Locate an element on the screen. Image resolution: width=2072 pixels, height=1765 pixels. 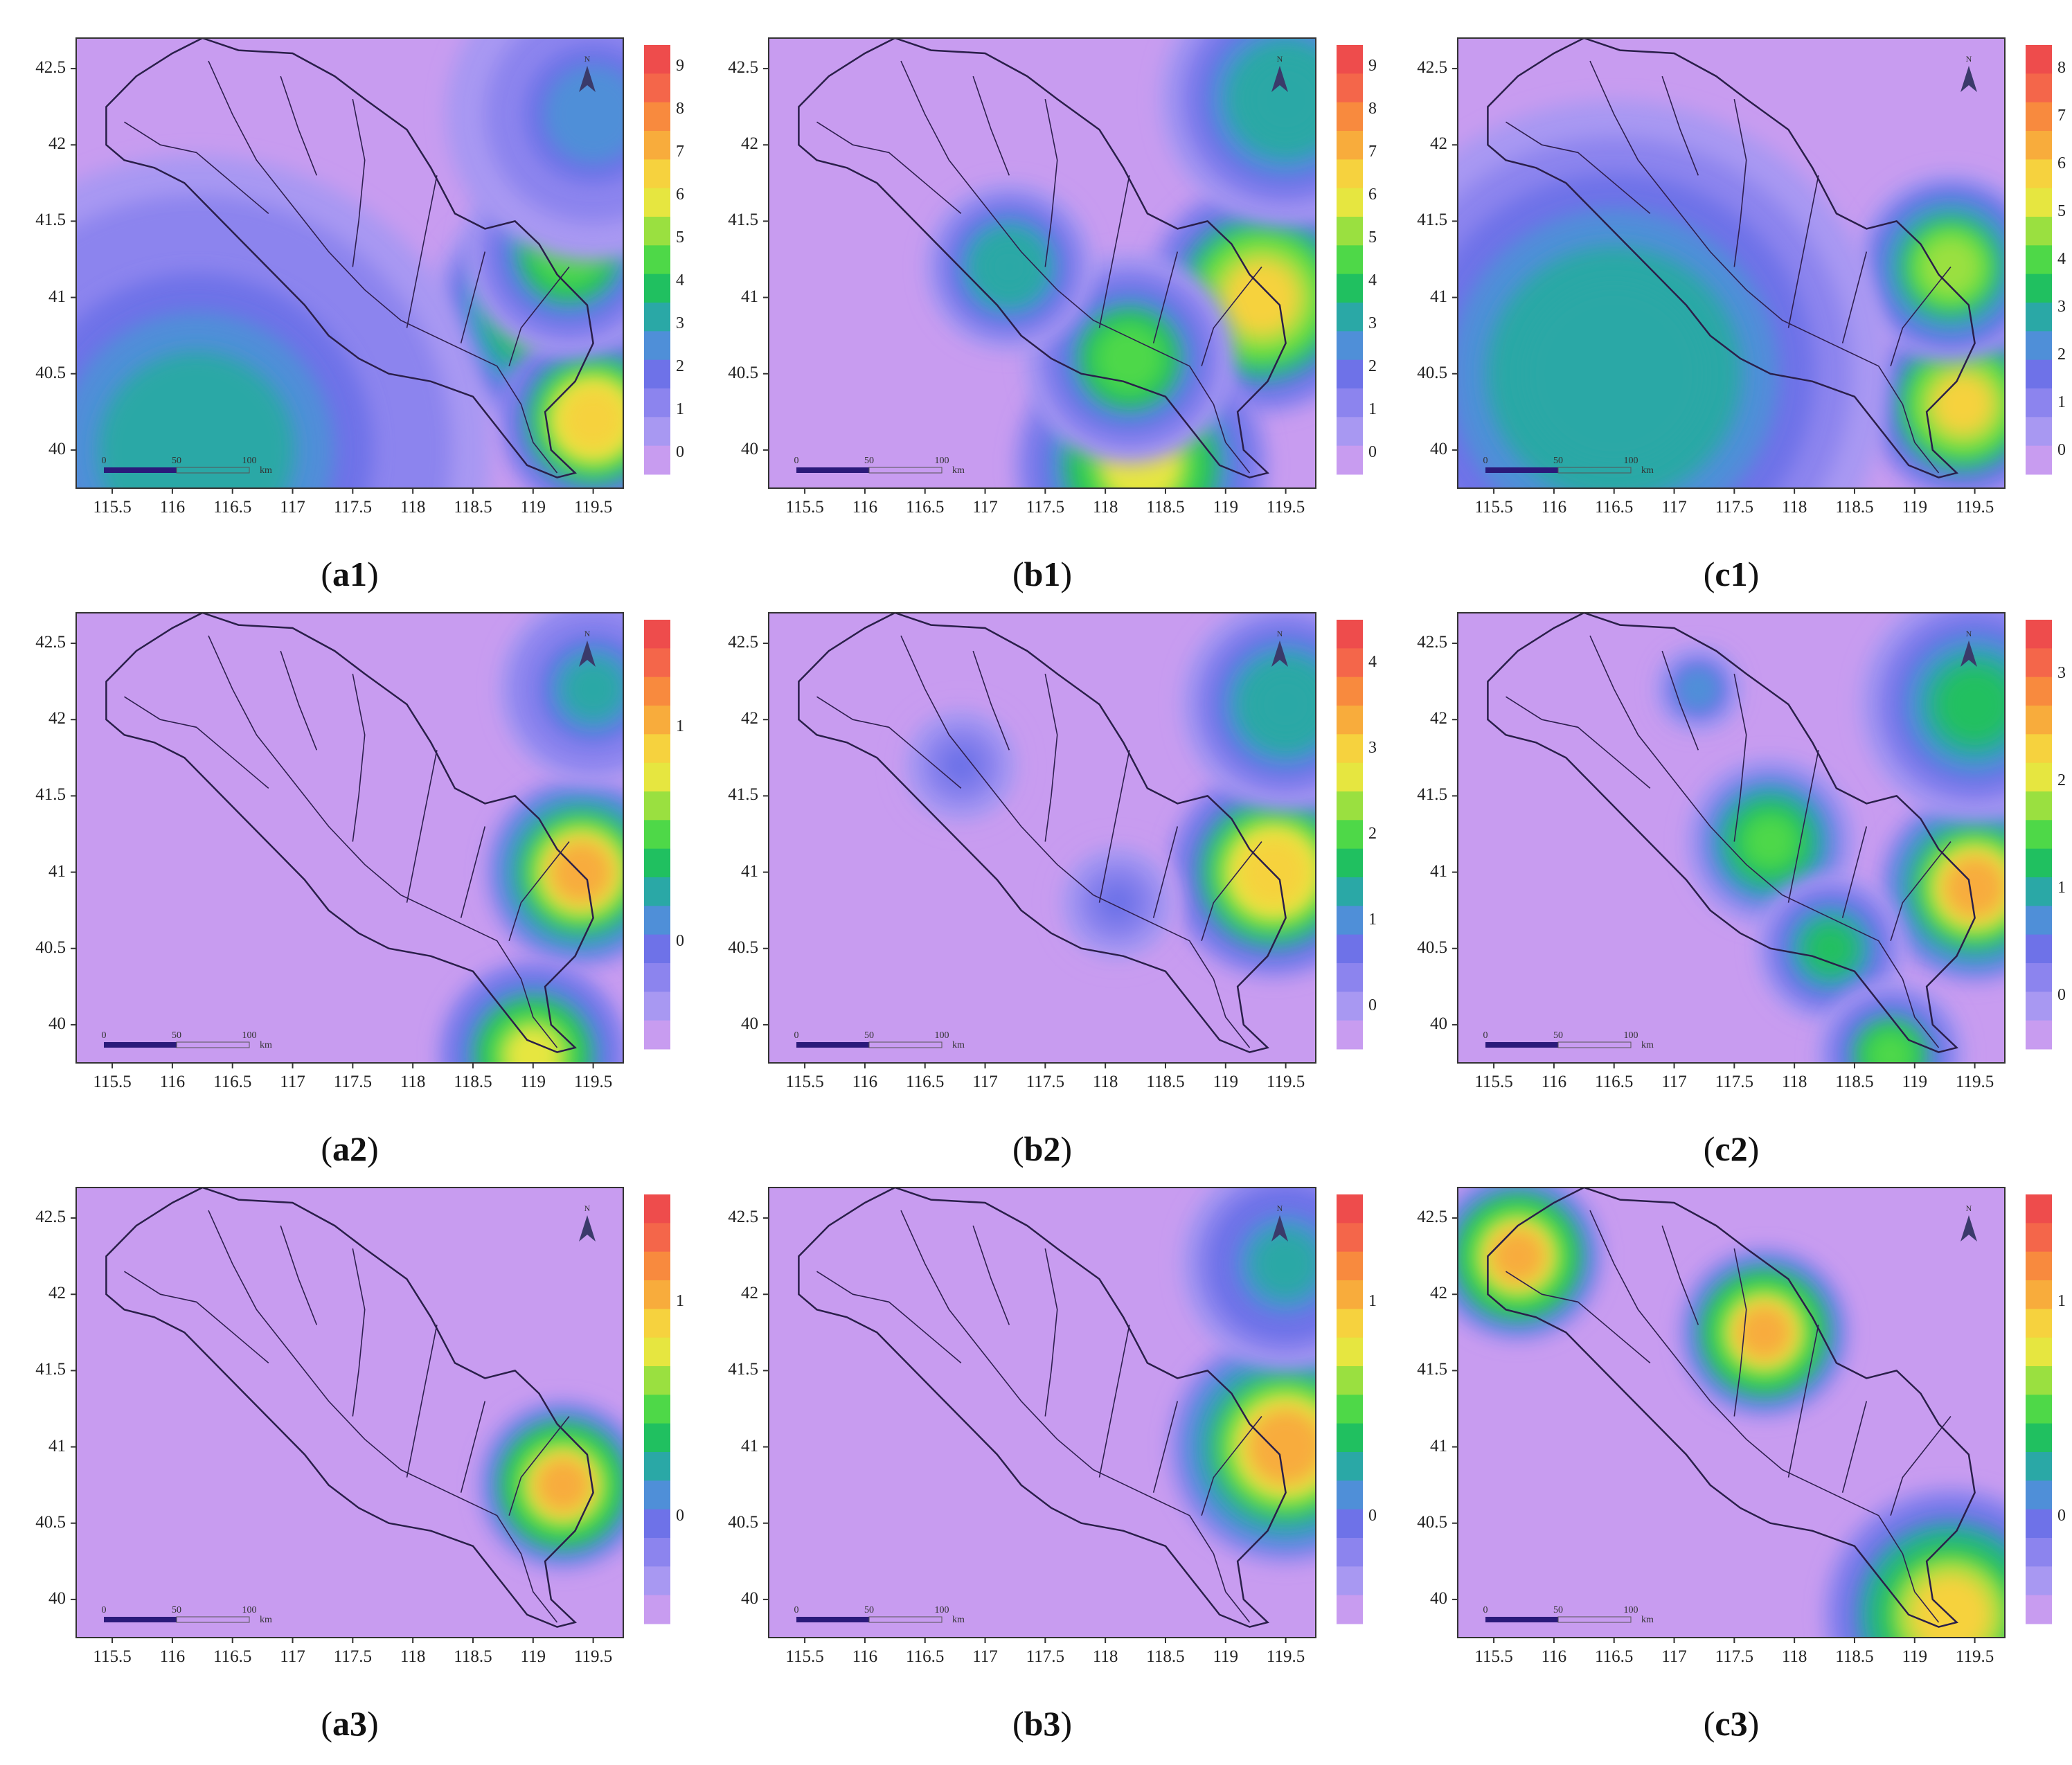
basin-boundary is located at coordinates (349, 258).